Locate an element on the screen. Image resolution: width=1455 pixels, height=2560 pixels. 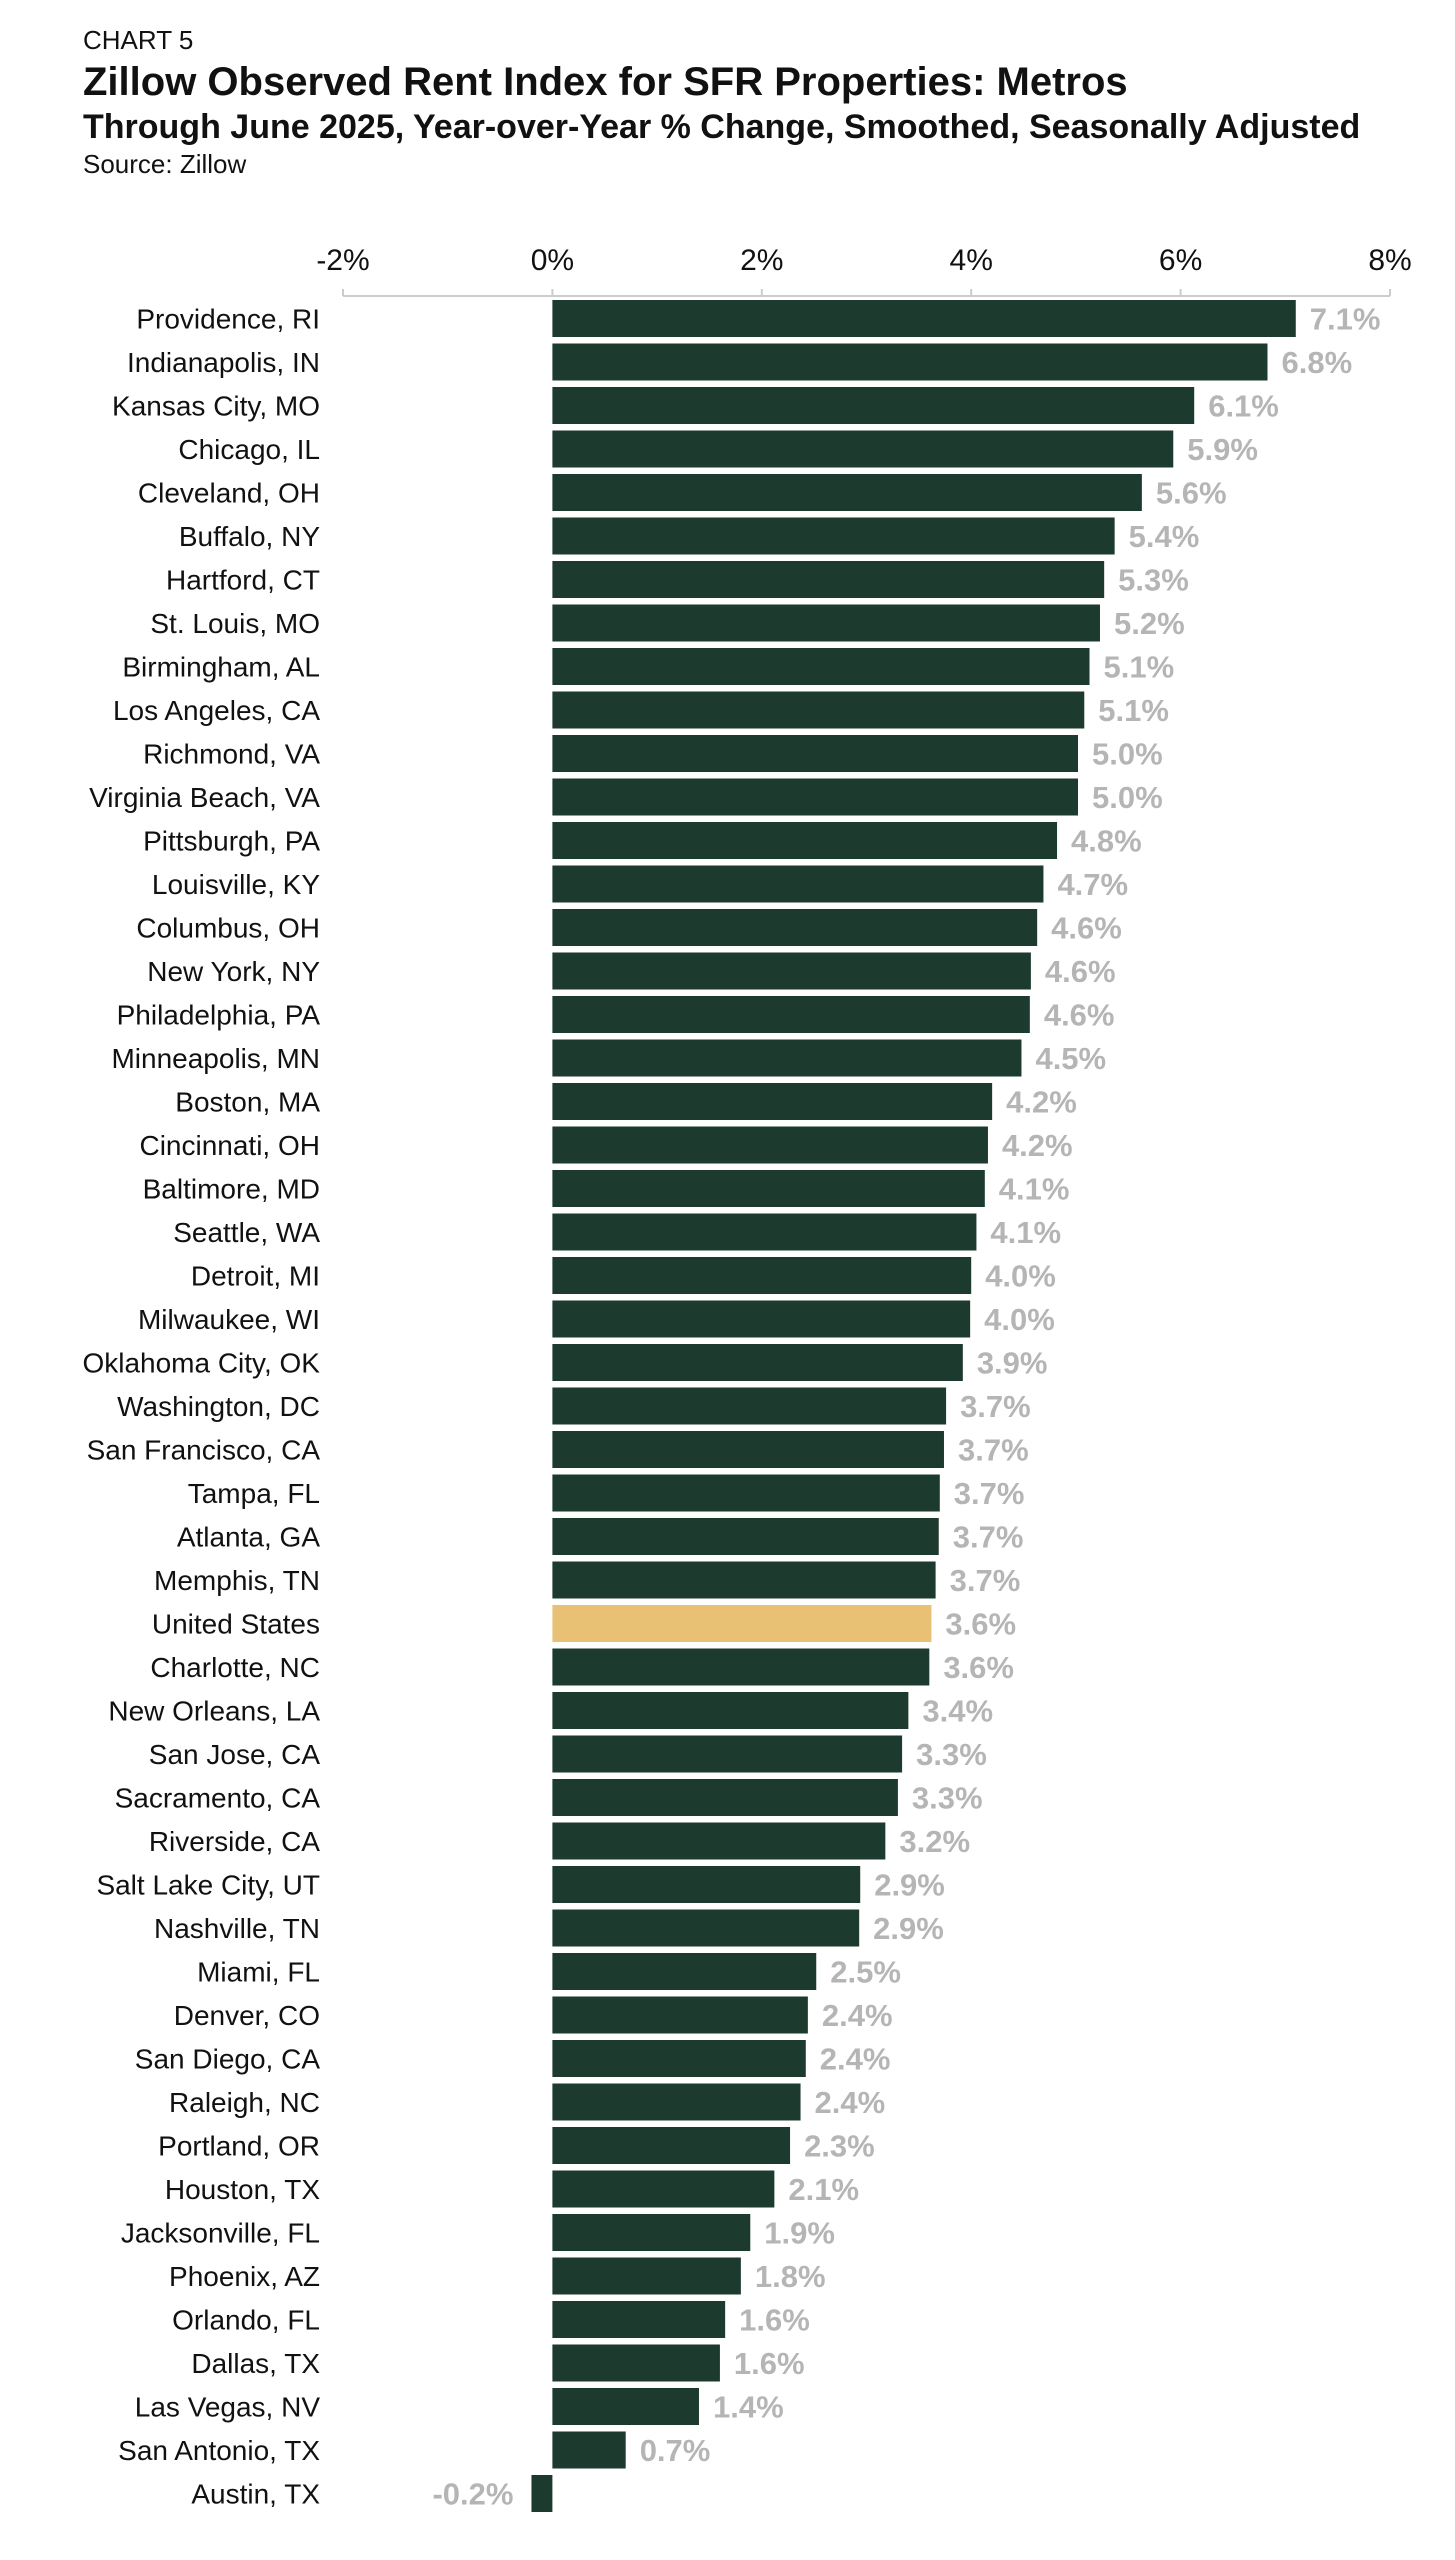
category-label: San Diego, CA is located at coordinates (228, 2059).